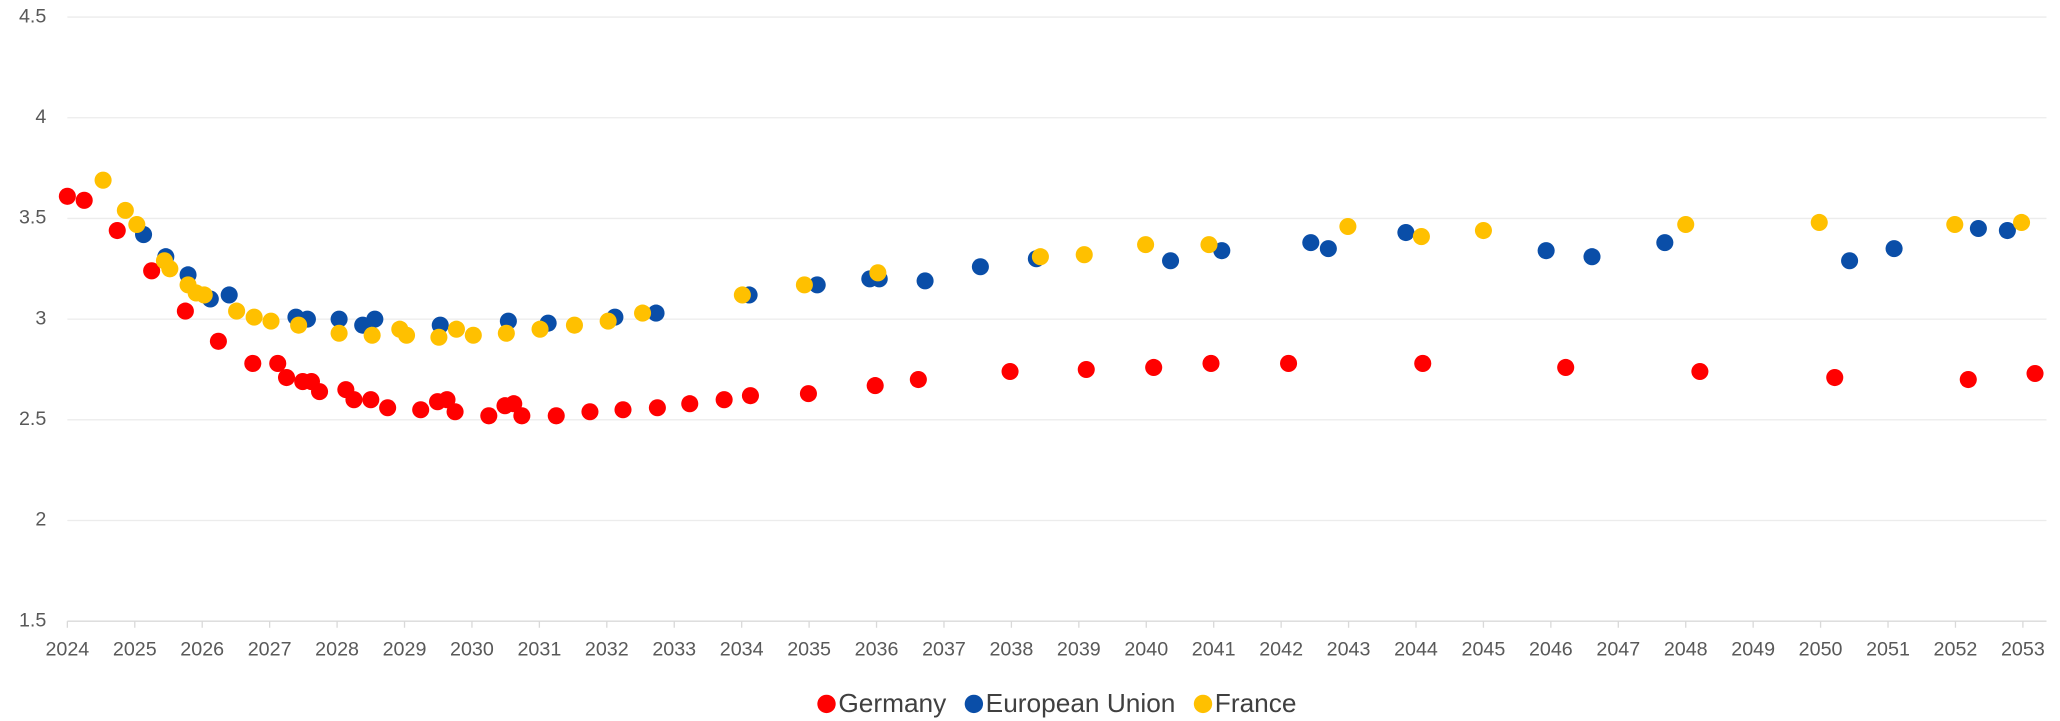  Describe the element at coordinates (1618, 649) in the screenshot. I see `x-tick-label: 2047` at that location.